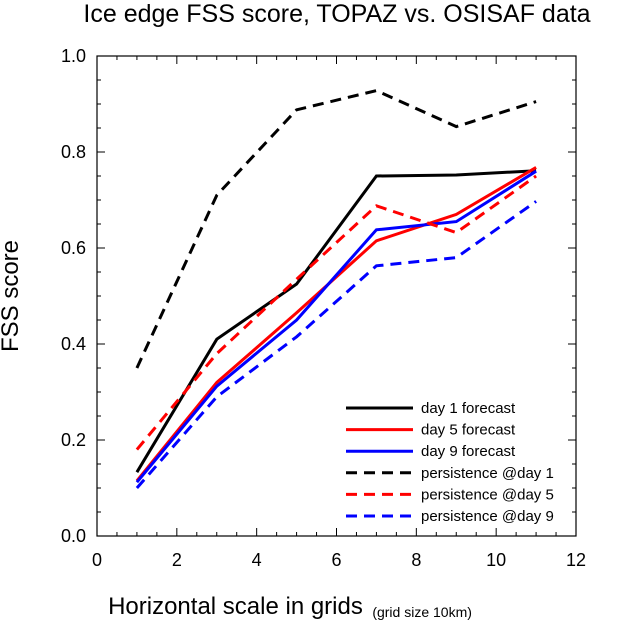  What do you see at coordinates (73, 248) in the screenshot?
I see `y-tick-label: 0.6` at bounding box center [73, 248].